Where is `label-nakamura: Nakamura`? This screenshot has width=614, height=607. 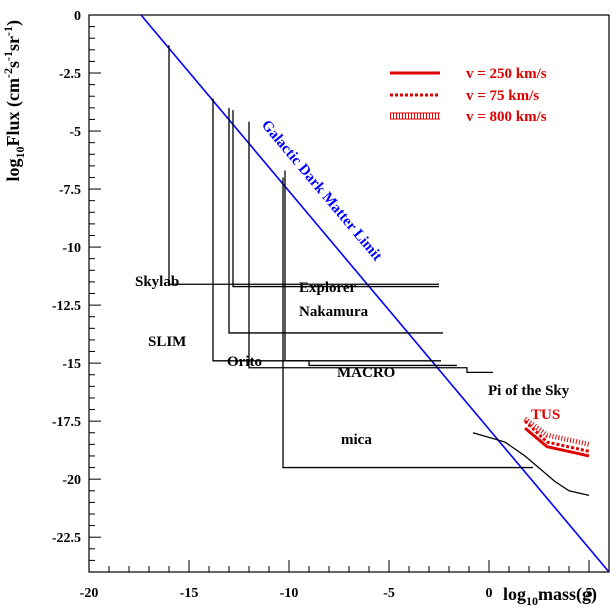 label-nakamura: Nakamura is located at coordinates (334, 312).